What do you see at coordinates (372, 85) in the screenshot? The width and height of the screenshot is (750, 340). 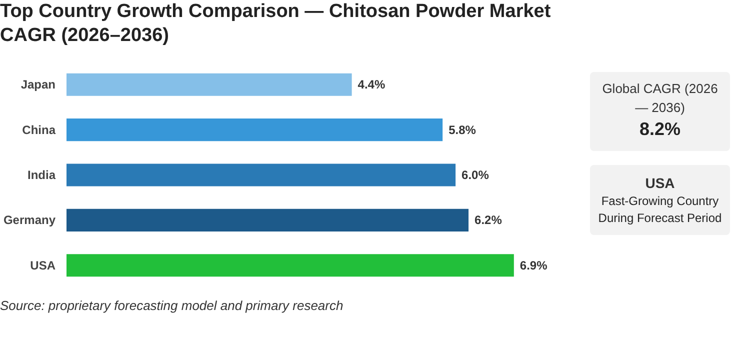 I see `data-label: 4.4%` at bounding box center [372, 85].